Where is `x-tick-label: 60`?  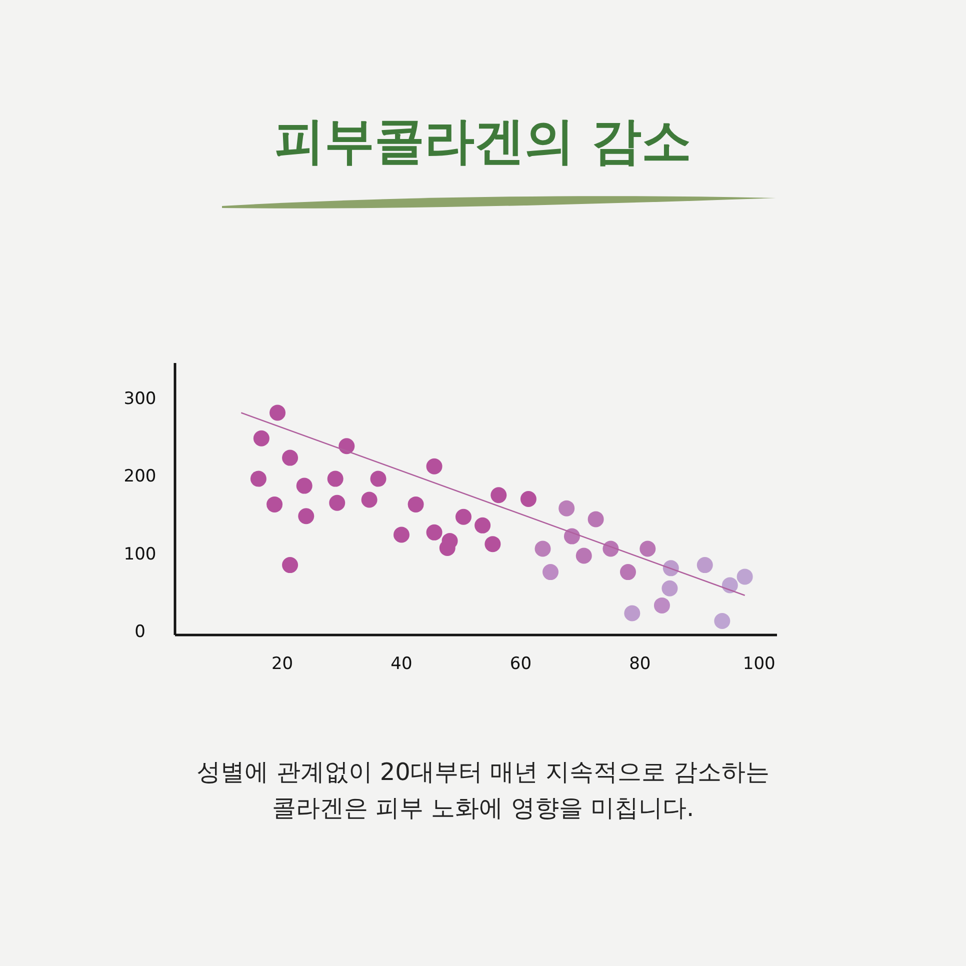 x-tick-label: 60 is located at coordinates (521, 664).